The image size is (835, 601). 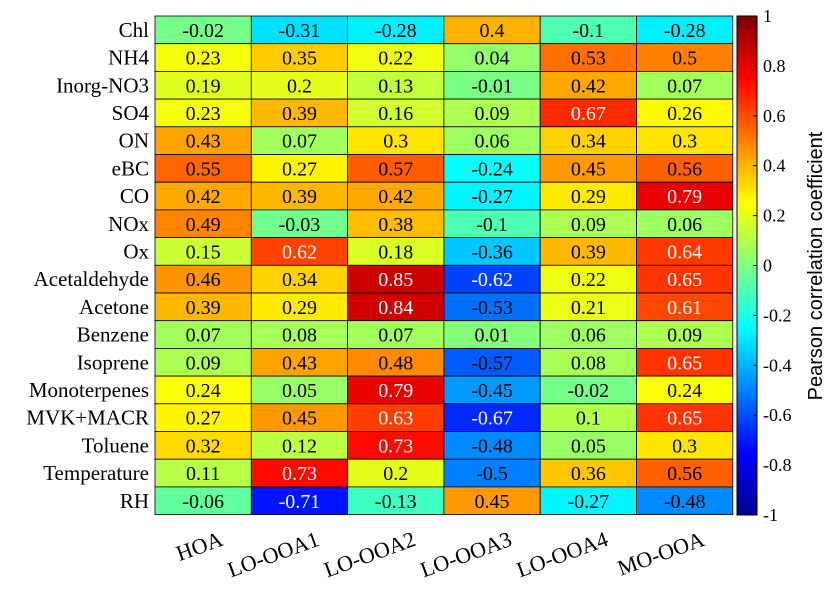 I want to click on cell-value: 0.3, so click(x=395, y=142).